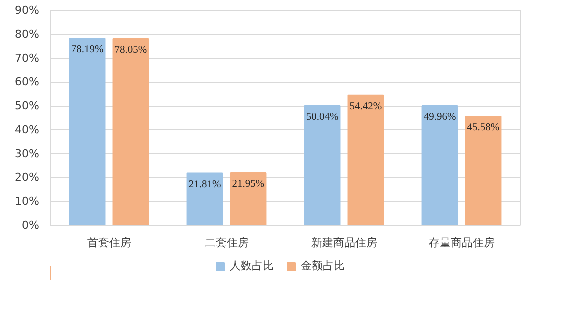  What do you see at coordinates (323, 266) in the screenshot?
I see `legend-label: 金额占比` at bounding box center [323, 266].